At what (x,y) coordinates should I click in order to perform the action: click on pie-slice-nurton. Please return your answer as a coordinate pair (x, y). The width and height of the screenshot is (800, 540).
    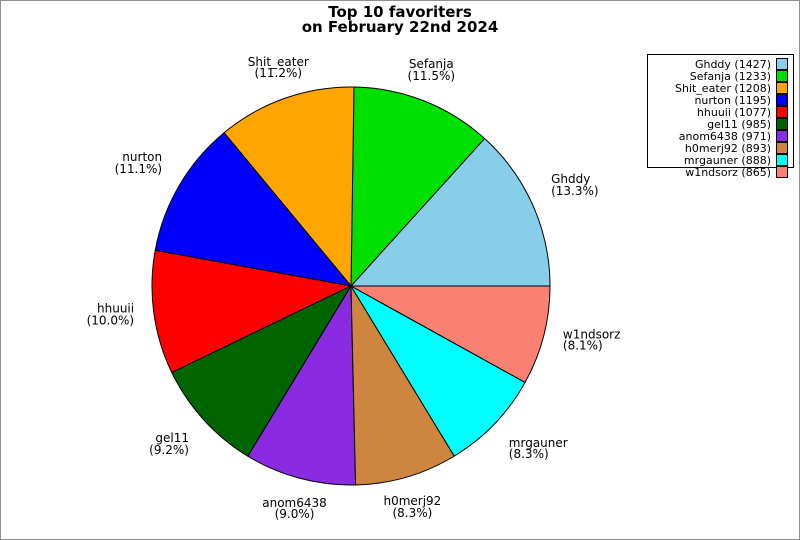
    Looking at the image, I should click on (253, 209).